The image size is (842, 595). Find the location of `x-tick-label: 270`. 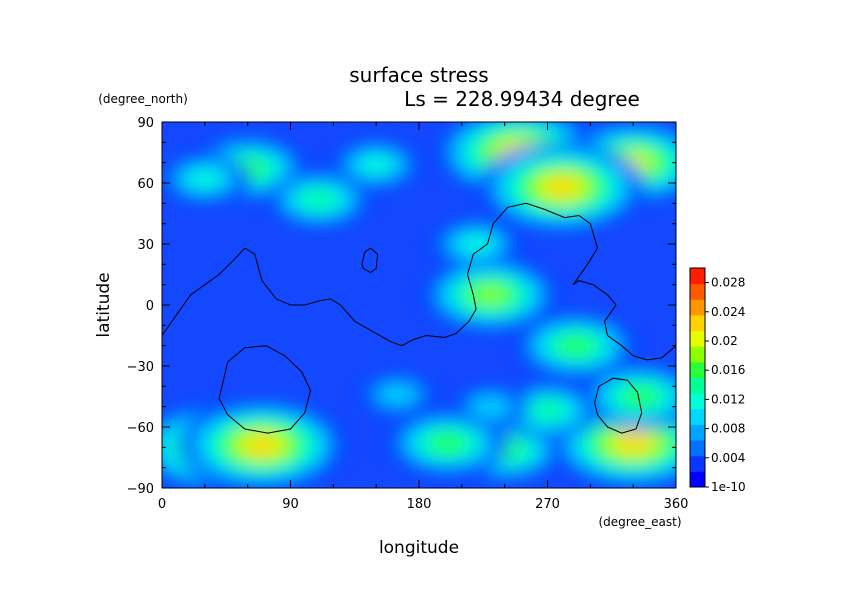

x-tick-label: 270 is located at coordinates (547, 504).